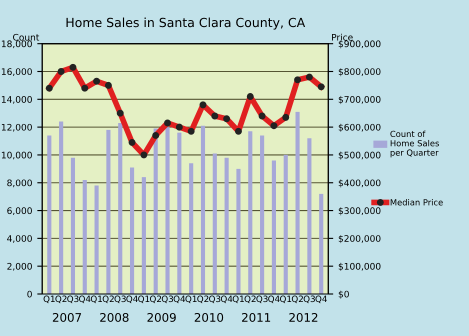 The width and height of the screenshot is (469, 336). What do you see at coordinates (17, 156) in the screenshot?
I see `y-tick-label: 10,000` at bounding box center [17, 156].